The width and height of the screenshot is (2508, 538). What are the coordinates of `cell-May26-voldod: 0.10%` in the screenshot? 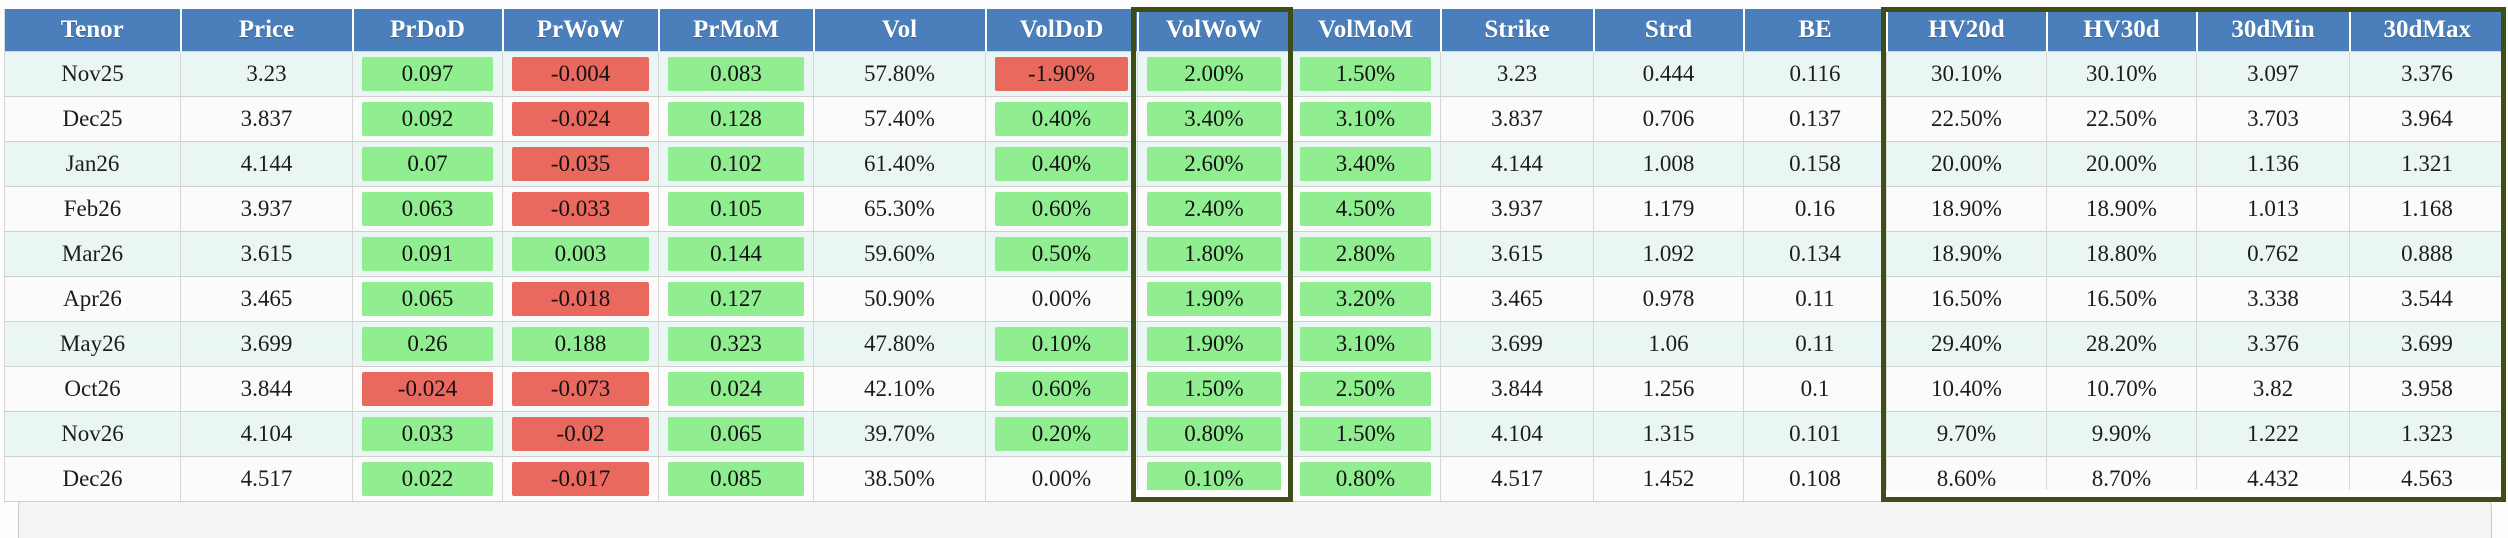 It's located at (1061, 344).